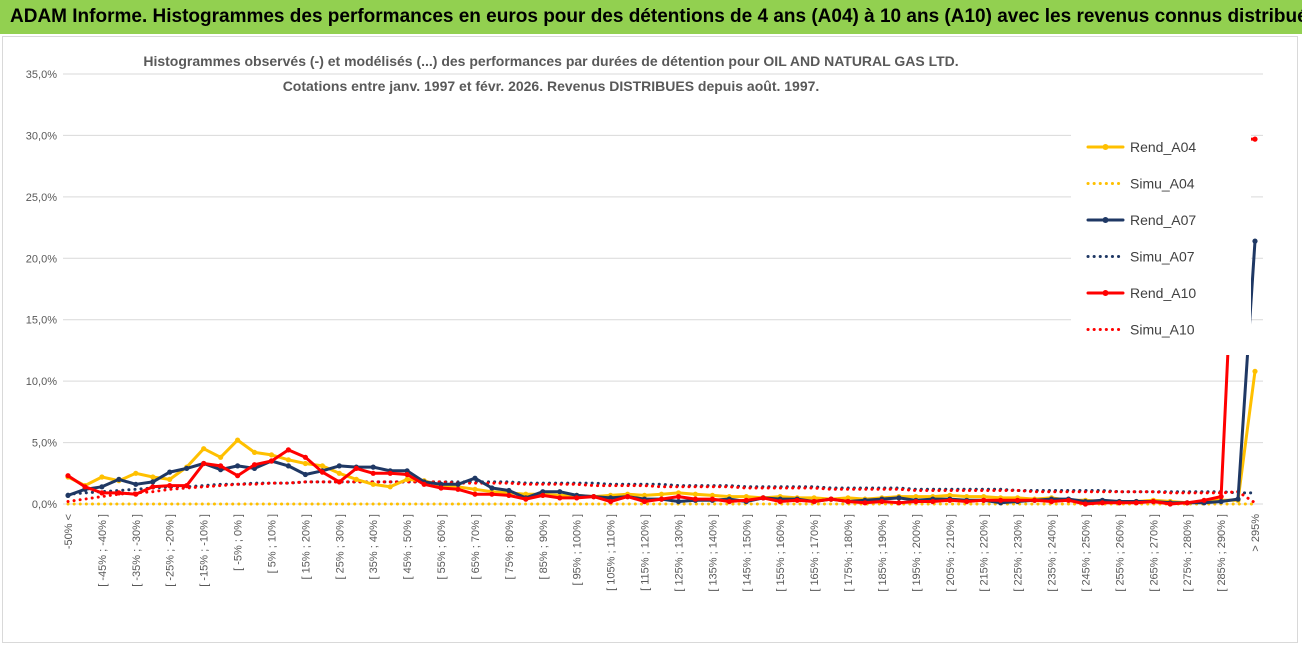  What do you see at coordinates (951, 553) in the screenshot?
I see `x-tick-label: [ 205% ; 210% ]` at bounding box center [951, 553].